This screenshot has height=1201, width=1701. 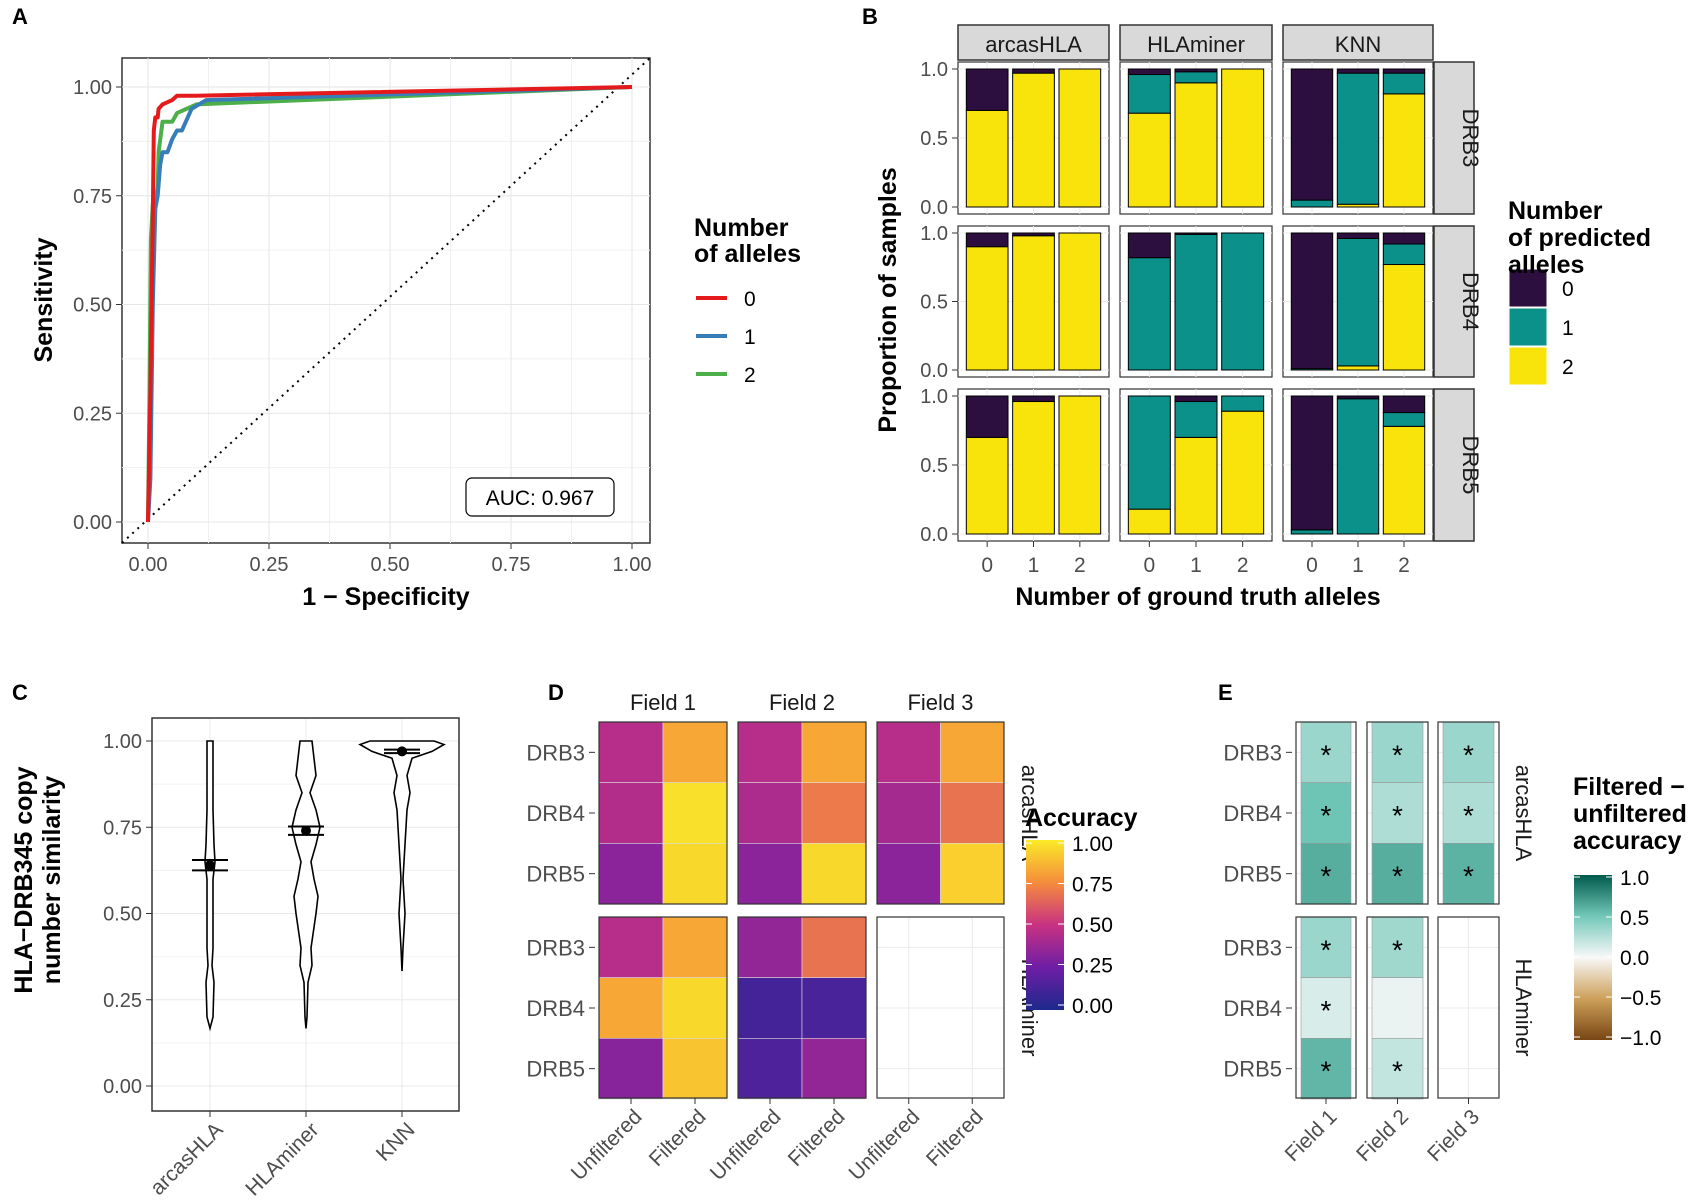 I want to click on legend-title: of predicted, so click(x=1579, y=238).